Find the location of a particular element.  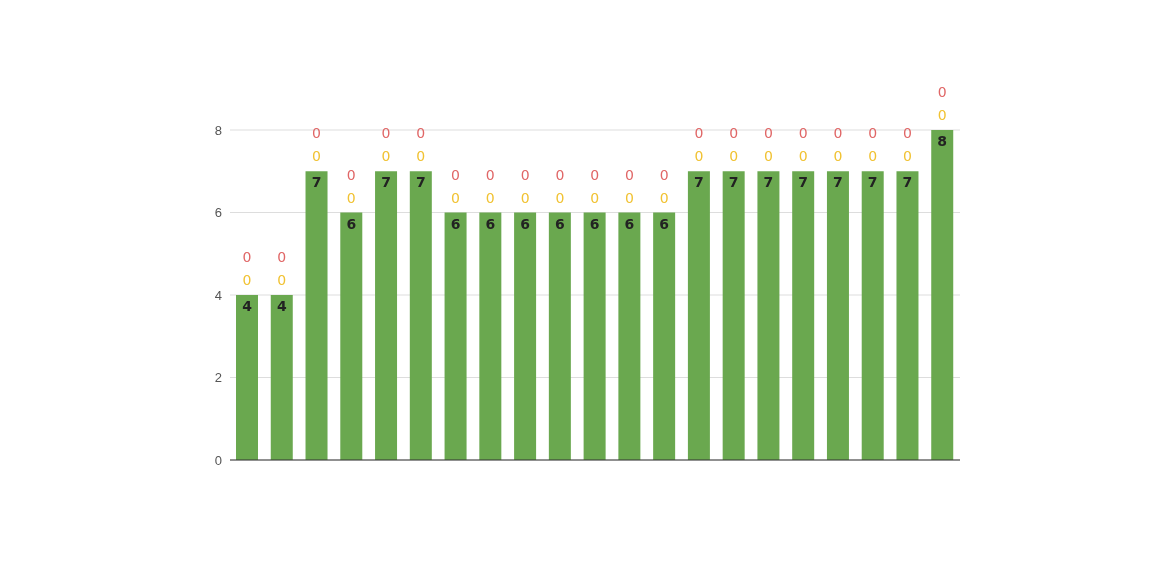

y-tick-label: 4 is located at coordinates (218, 295).